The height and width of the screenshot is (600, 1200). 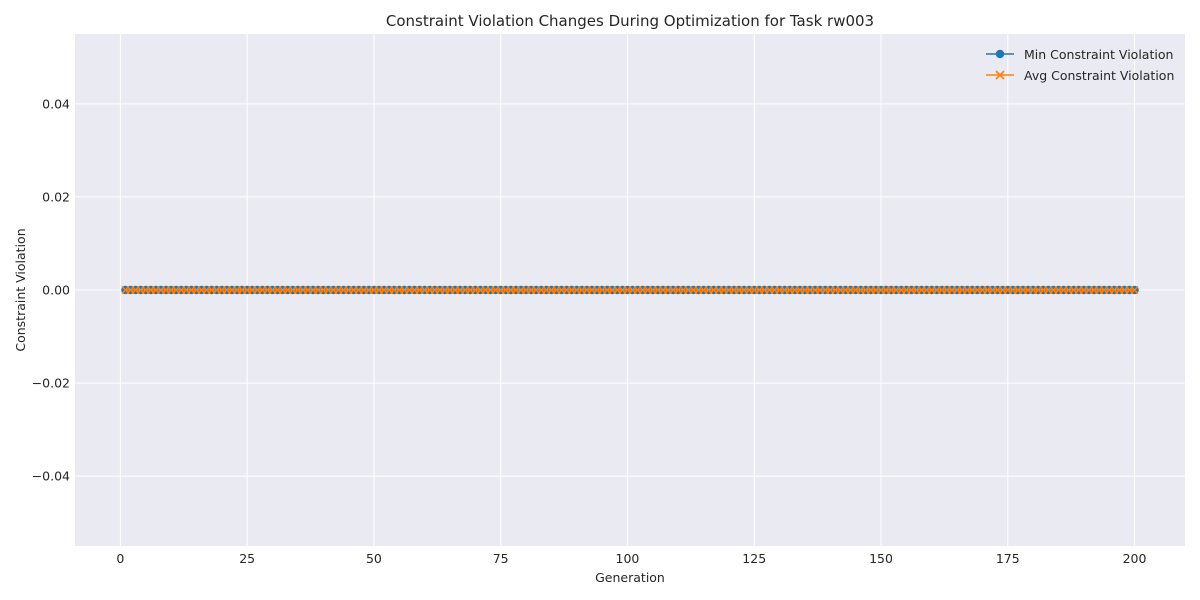 What do you see at coordinates (20, 289) in the screenshot?
I see `y-axis-label: Constraint Violation` at bounding box center [20, 289].